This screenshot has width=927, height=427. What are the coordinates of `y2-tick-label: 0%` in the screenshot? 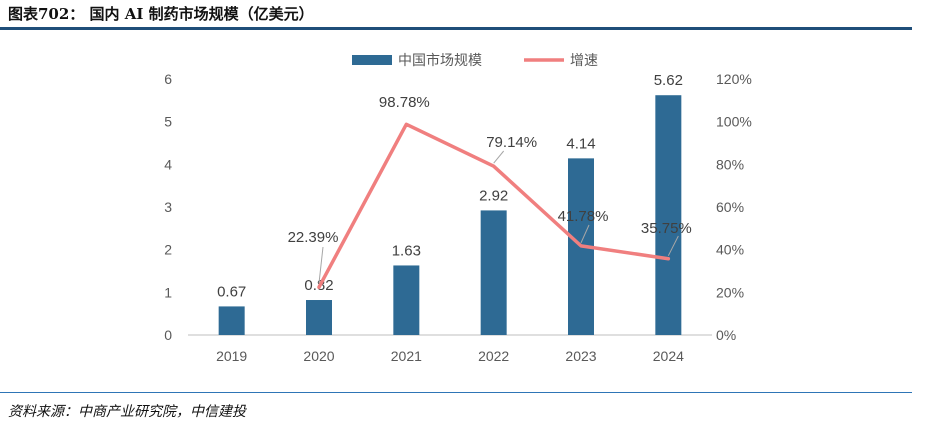 It's located at (726, 335).